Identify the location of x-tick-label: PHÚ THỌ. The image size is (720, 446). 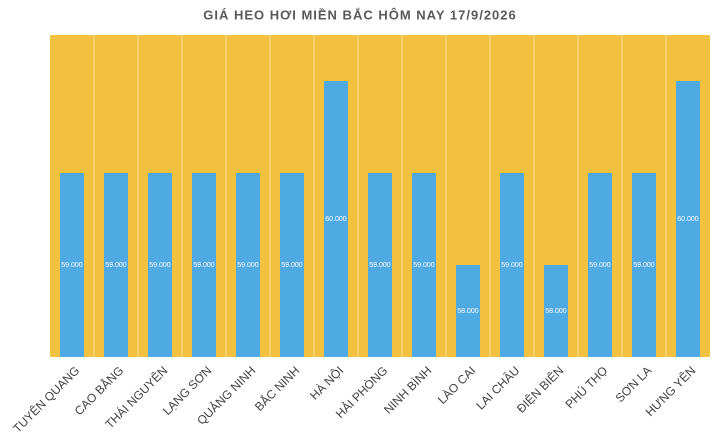
(586, 387).